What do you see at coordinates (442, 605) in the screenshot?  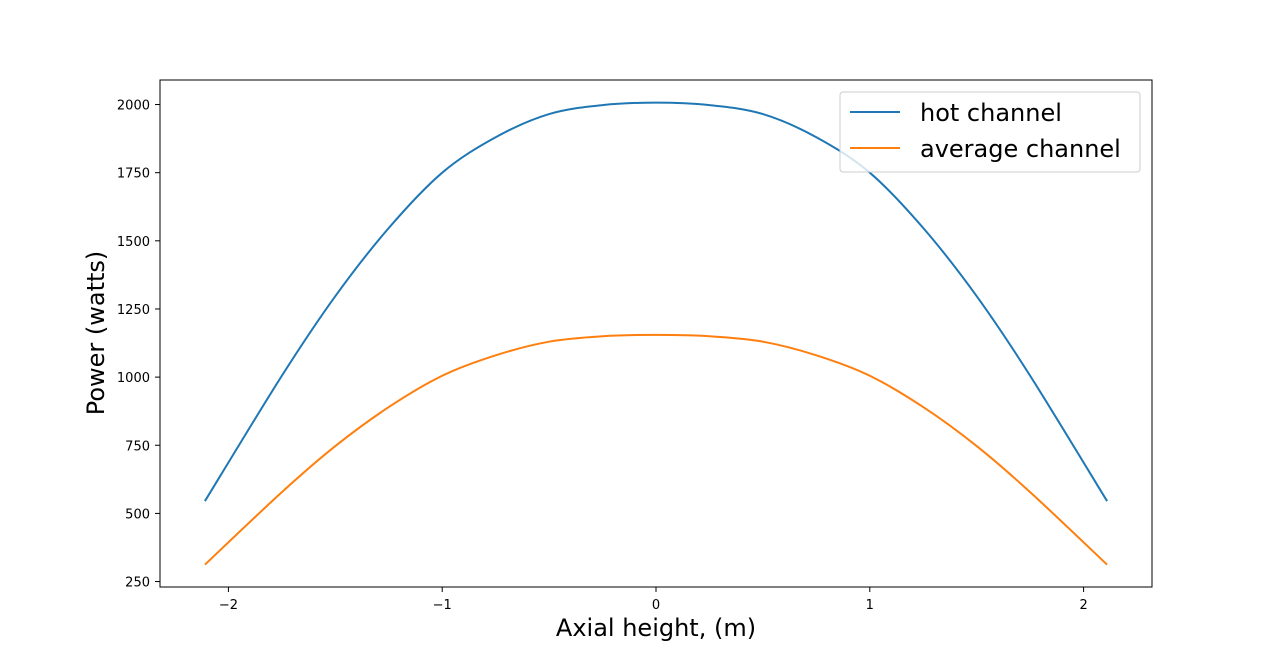 I see `x-tick-label: −1` at bounding box center [442, 605].